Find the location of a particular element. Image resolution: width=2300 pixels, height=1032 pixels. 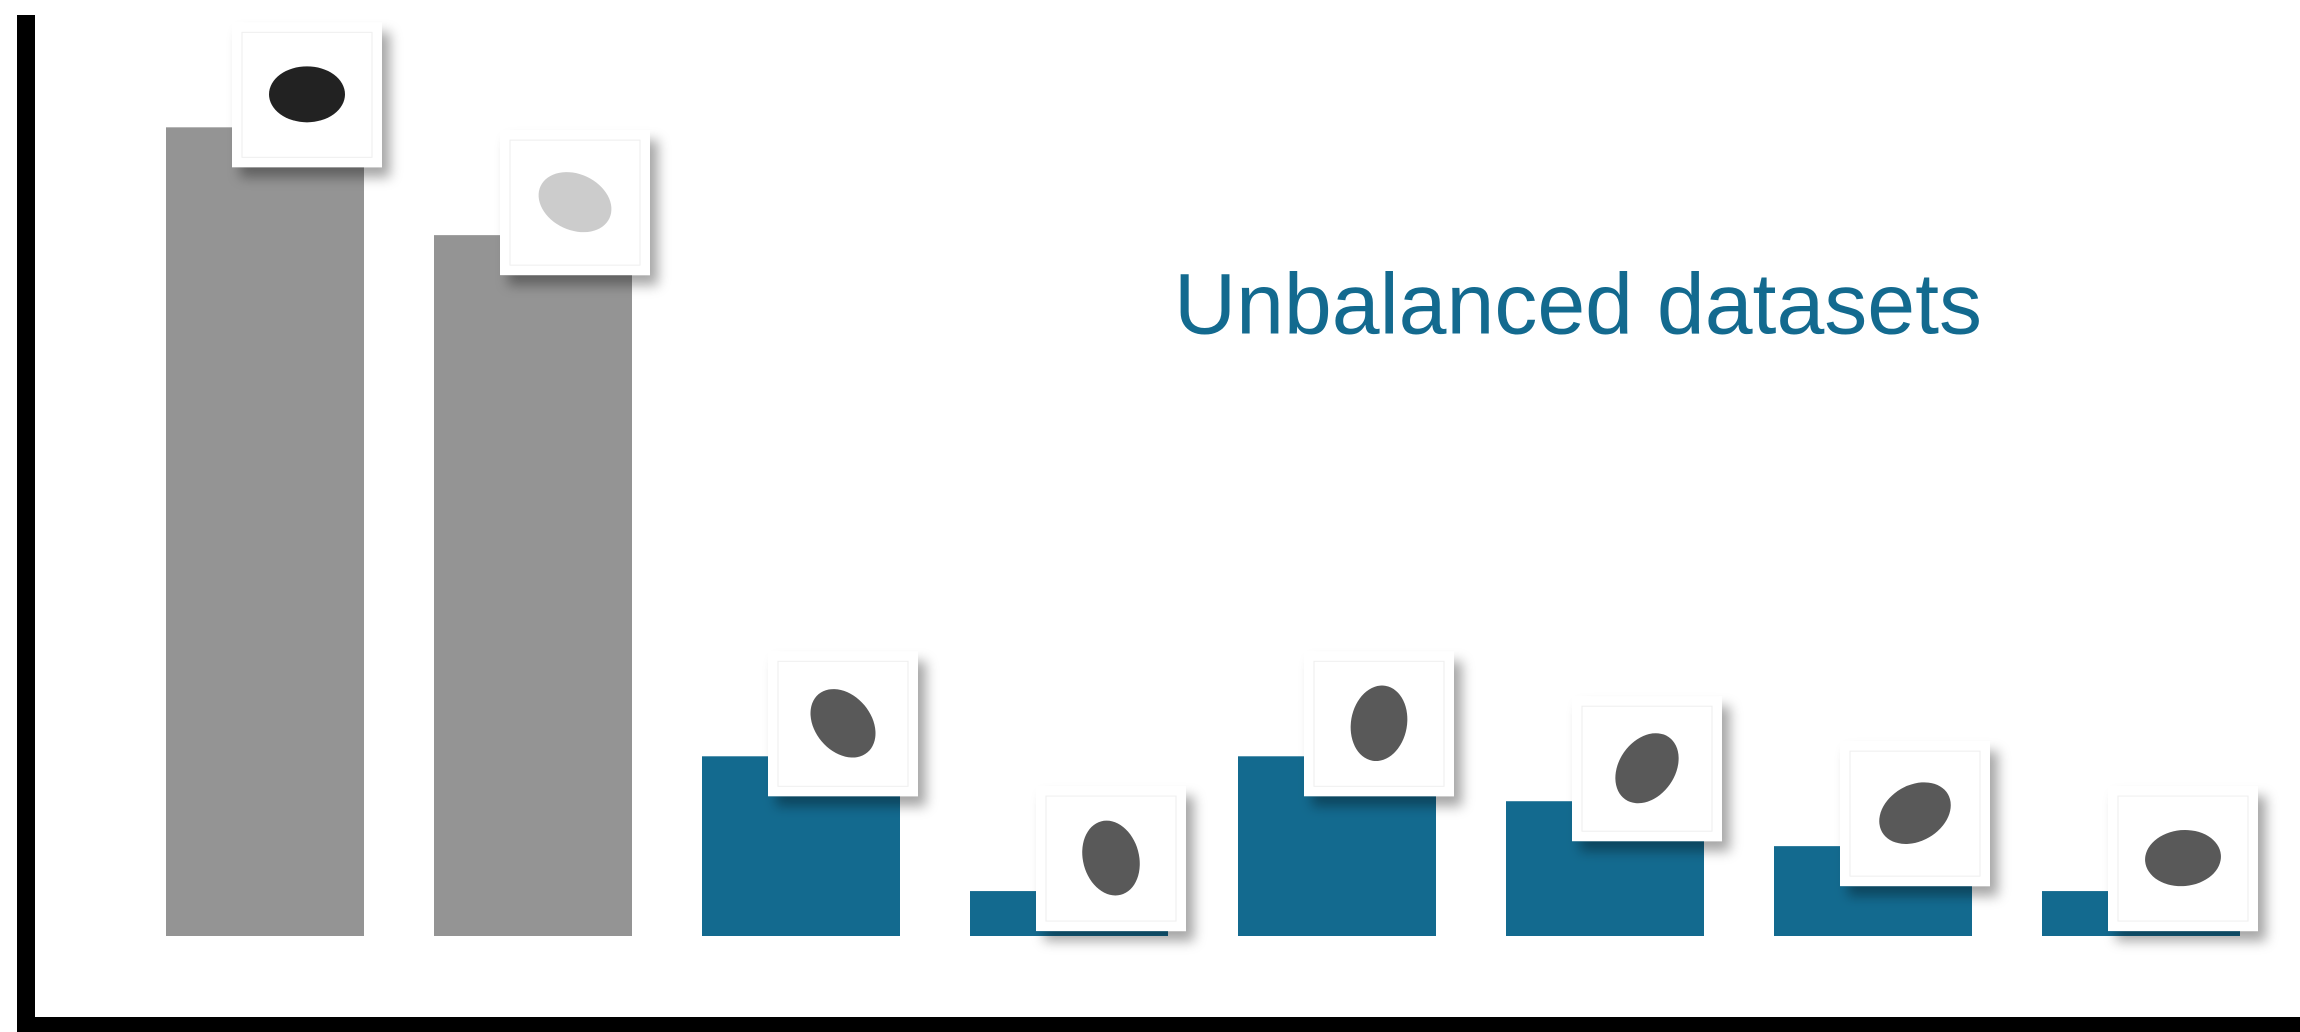

x-axis is located at coordinates (1158, 1024).